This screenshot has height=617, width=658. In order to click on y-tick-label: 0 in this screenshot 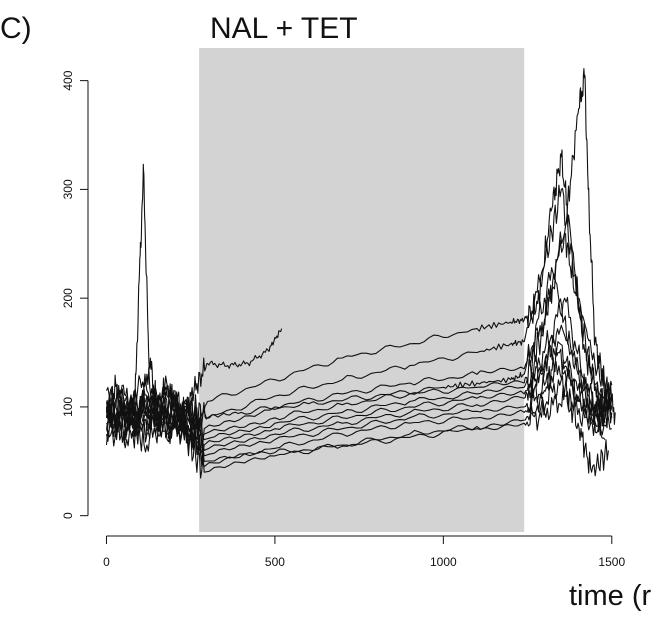, I will do `click(68, 515)`.